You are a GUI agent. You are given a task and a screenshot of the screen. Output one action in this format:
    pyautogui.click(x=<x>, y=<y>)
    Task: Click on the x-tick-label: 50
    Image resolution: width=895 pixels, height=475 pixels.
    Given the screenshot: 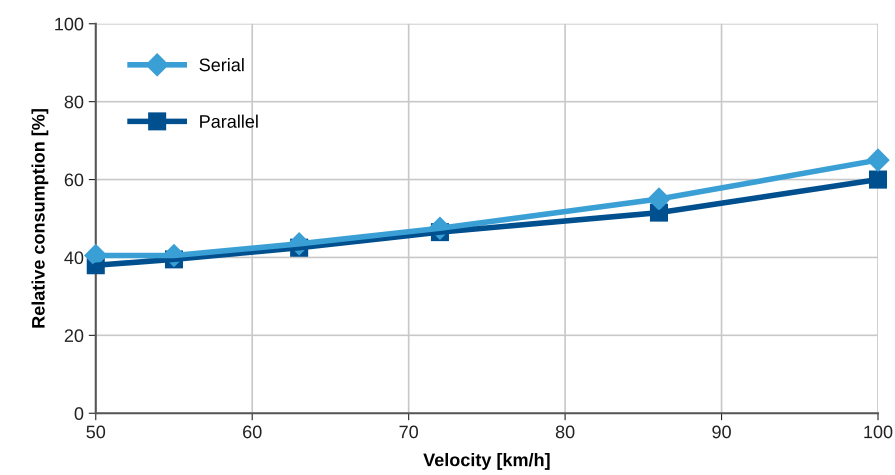 What is the action you would take?
    pyautogui.click(x=96, y=432)
    